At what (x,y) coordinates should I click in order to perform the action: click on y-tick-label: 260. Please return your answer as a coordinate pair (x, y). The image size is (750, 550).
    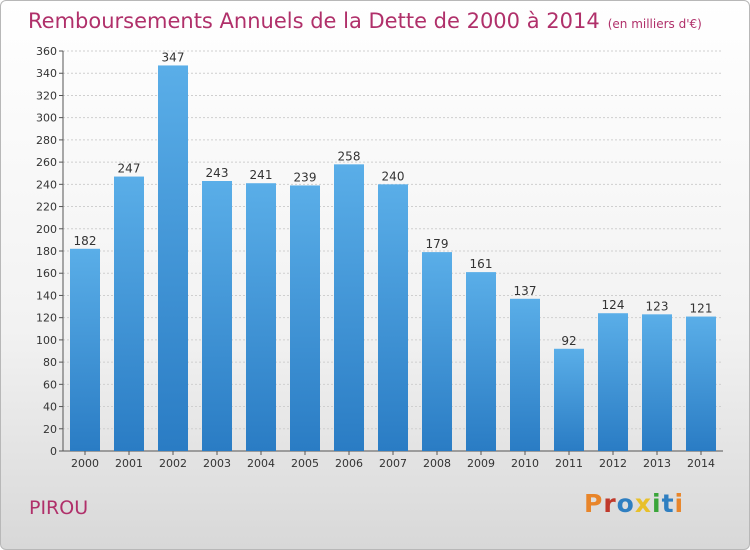
    Looking at the image, I should click on (46, 162).